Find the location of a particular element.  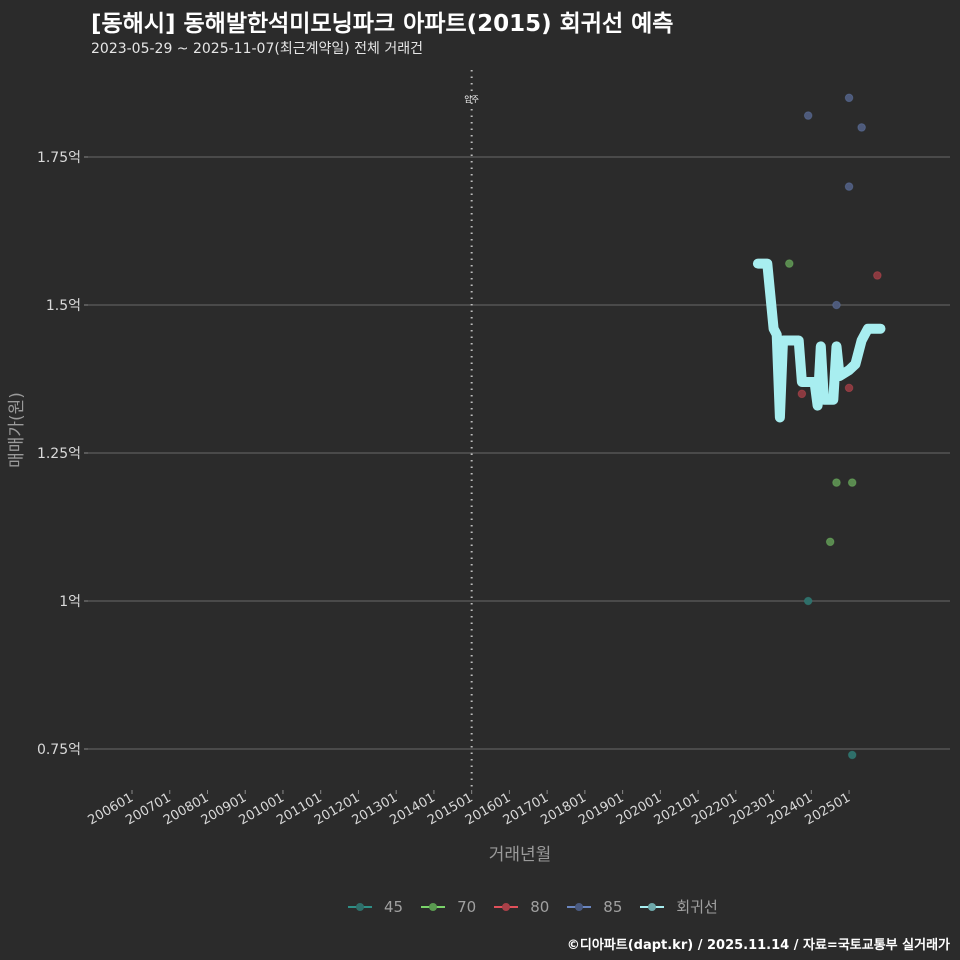

y-tick-label: 1.75억 is located at coordinates (59, 158).